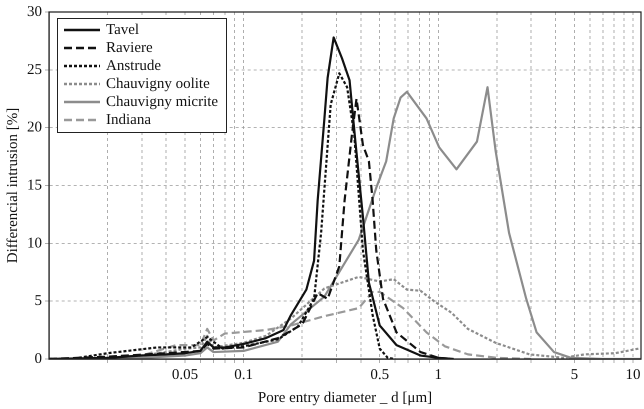  What do you see at coordinates (129, 48) in the screenshot?
I see `legend-label: Raviere` at bounding box center [129, 48].